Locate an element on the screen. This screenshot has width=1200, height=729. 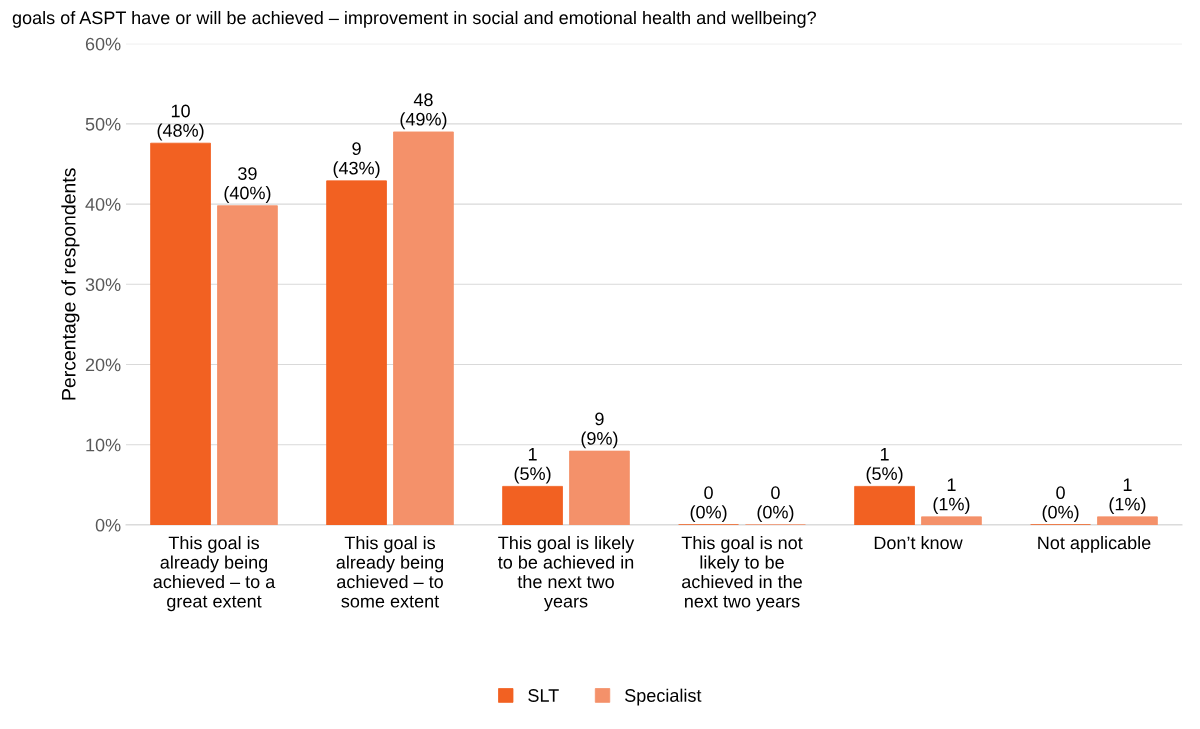
x-tick-label: This goal is already being achieved – to some extent is located at coordinates (390, 571).